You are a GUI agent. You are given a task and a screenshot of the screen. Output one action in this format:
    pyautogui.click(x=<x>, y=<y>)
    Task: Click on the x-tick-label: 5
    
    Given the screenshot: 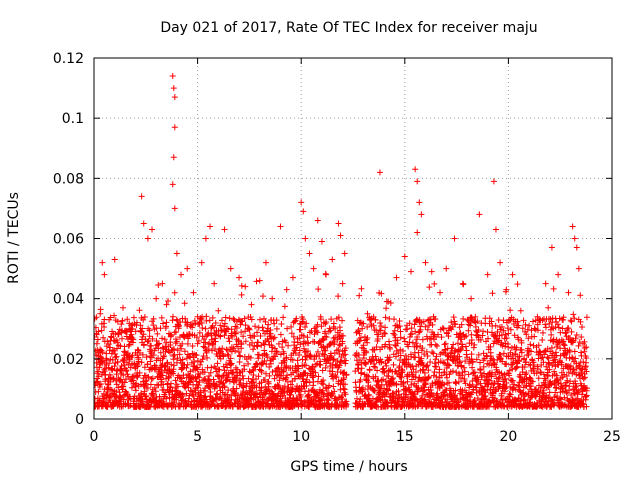 What is the action you would take?
    pyautogui.click(x=197, y=437)
    